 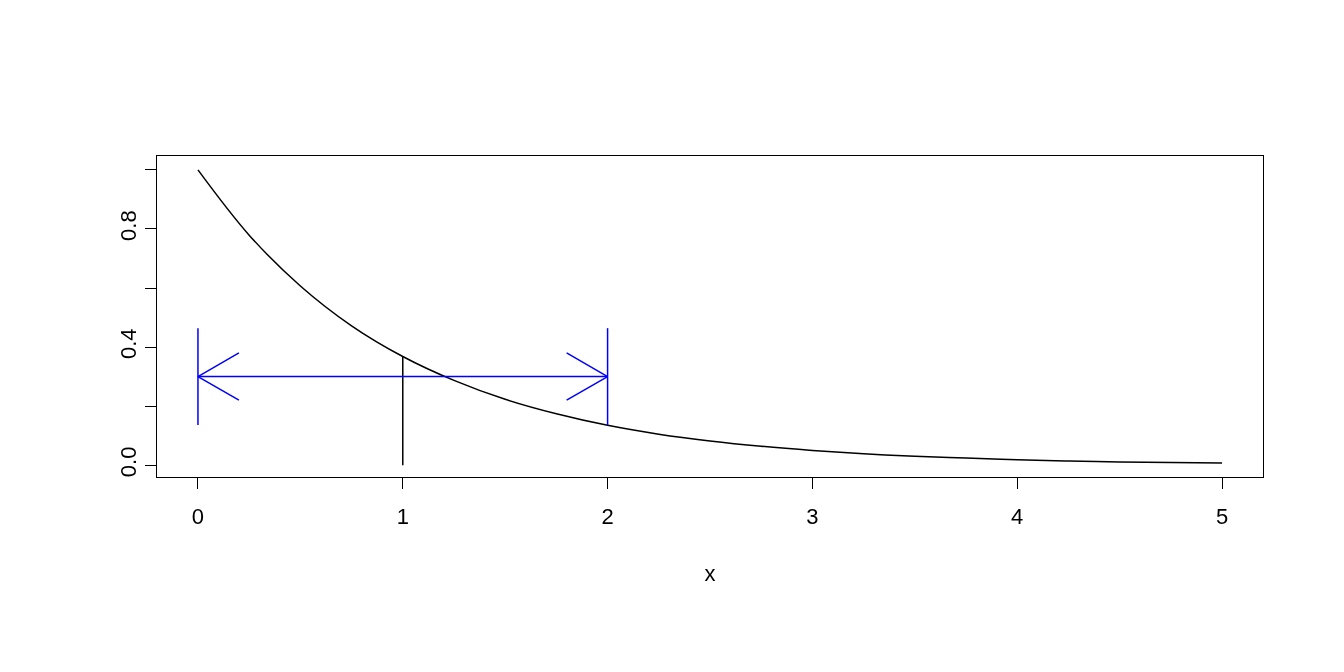 What do you see at coordinates (607, 516) in the screenshot?
I see `x-tick-label: 2` at bounding box center [607, 516].